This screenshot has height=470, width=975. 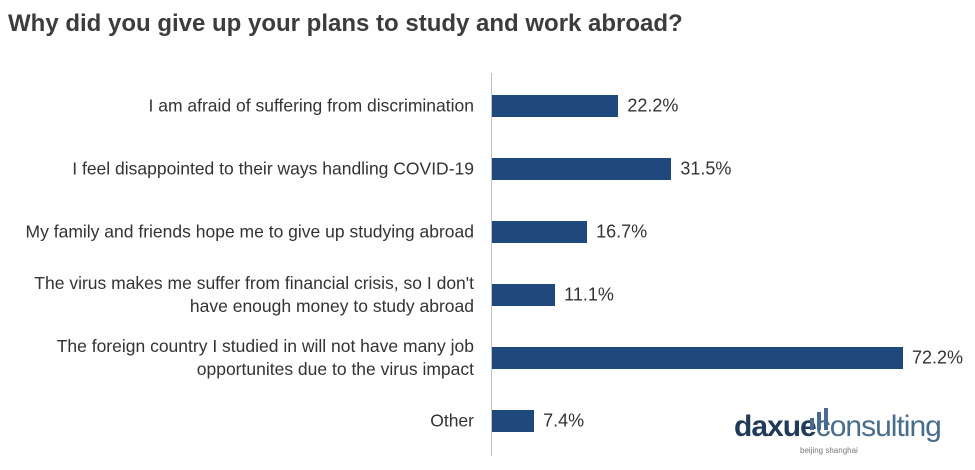 What do you see at coordinates (589, 294) in the screenshot?
I see `value-label: 11.1%` at bounding box center [589, 294].